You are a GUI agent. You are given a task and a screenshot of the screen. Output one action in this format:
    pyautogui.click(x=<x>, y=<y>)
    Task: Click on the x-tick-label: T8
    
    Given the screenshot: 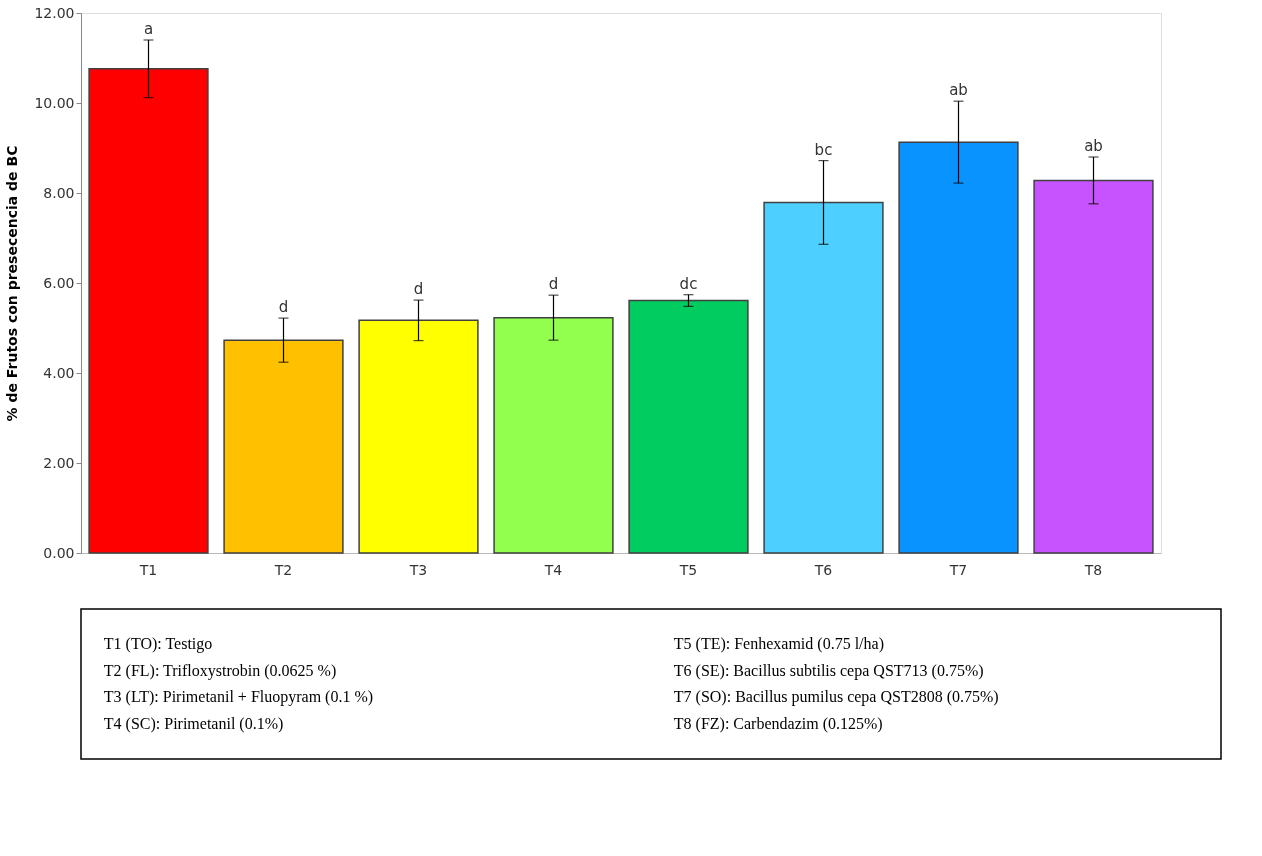 What is the action you would take?
    pyautogui.click(x=1093, y=569)
    